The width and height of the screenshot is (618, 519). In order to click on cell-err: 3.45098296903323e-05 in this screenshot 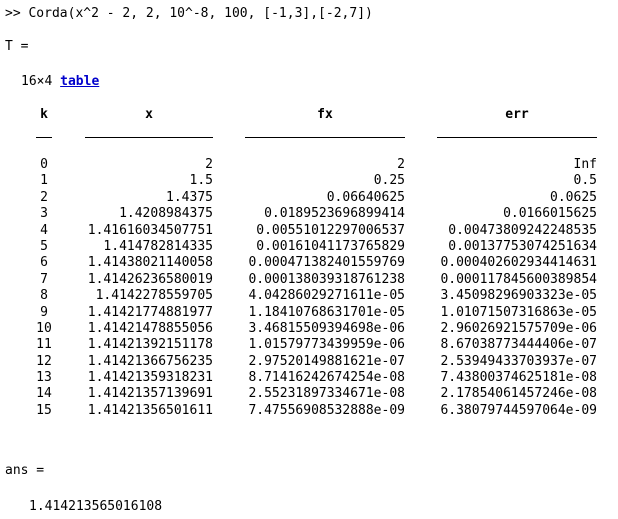, I will do `click(518, 296)`.